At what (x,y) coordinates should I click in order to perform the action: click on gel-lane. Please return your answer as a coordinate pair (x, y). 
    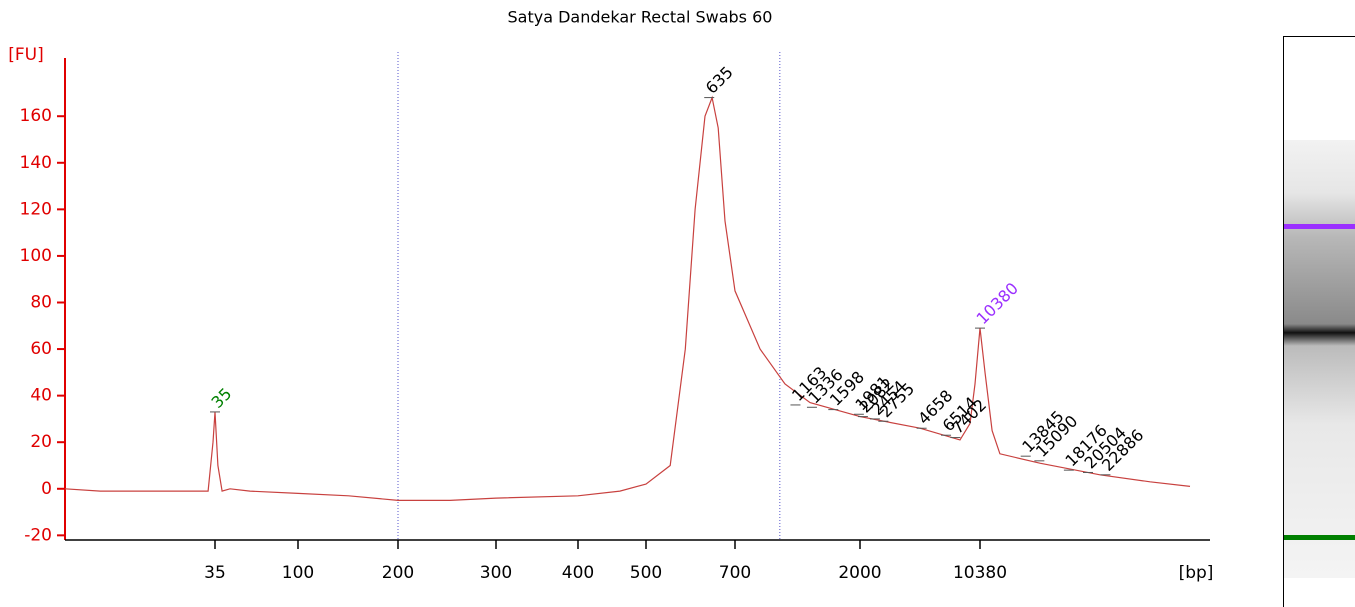
    Looking at the image, I should click on (1319, 321).